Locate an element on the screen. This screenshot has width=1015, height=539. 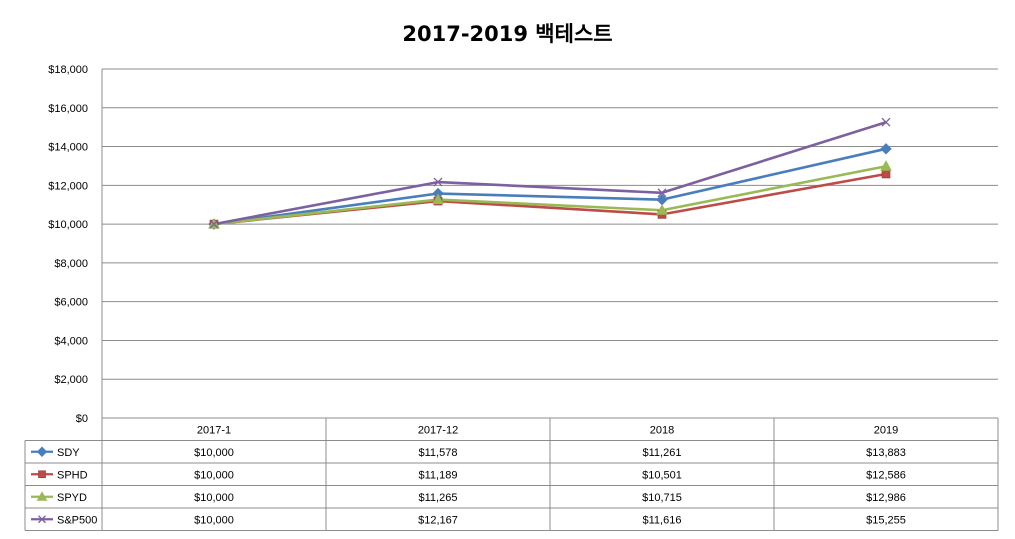
data-table-cell: $11,261 is located at coordinates (662, 453).